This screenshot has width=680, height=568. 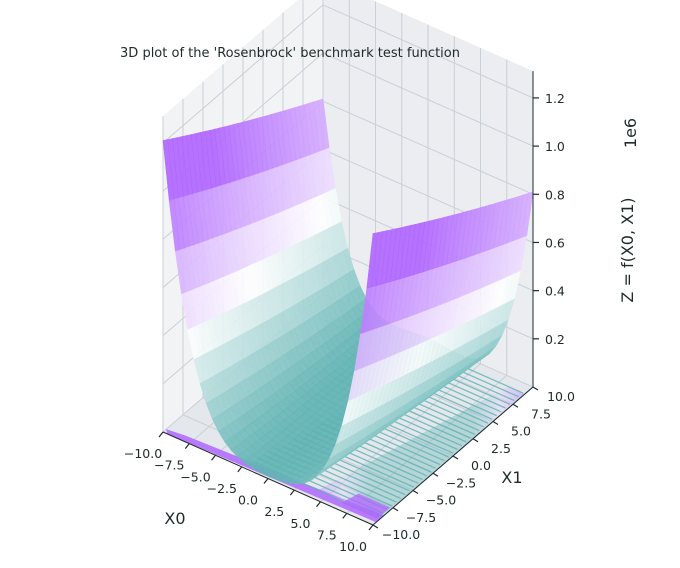 What do you see at coordinates (541, 413) in the screenshot?
I see `y-tick-label: 7.5` at bounding box center [541, 413].